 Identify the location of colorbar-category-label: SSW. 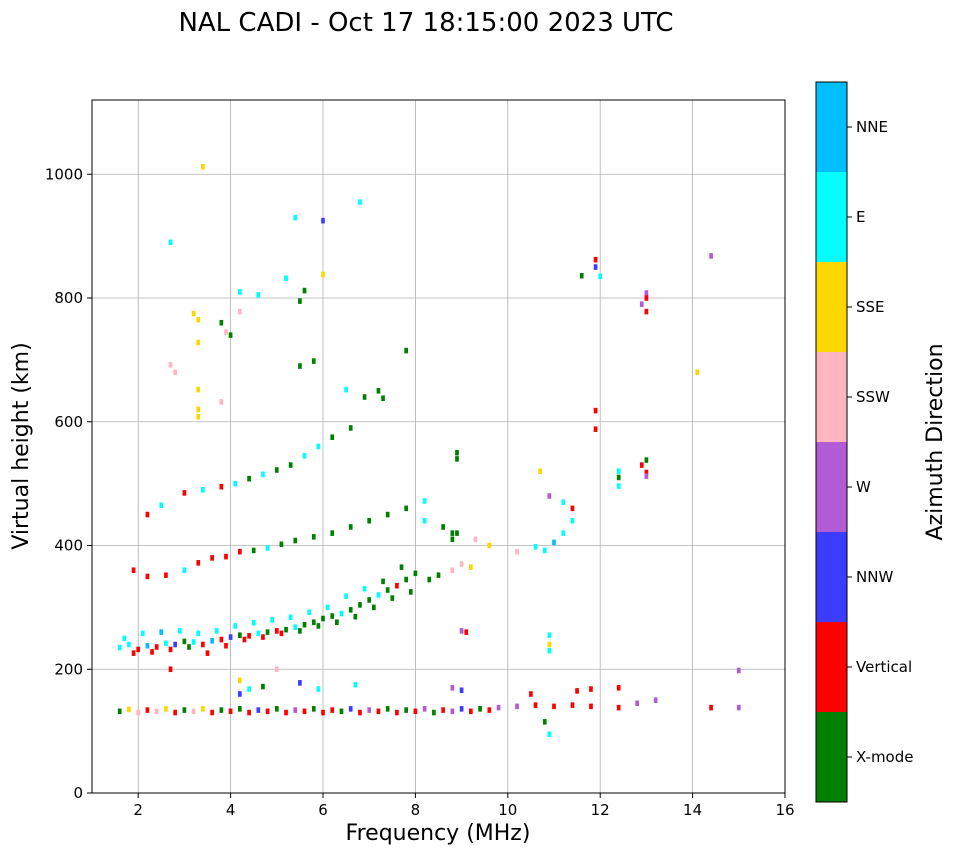
(873, 397).